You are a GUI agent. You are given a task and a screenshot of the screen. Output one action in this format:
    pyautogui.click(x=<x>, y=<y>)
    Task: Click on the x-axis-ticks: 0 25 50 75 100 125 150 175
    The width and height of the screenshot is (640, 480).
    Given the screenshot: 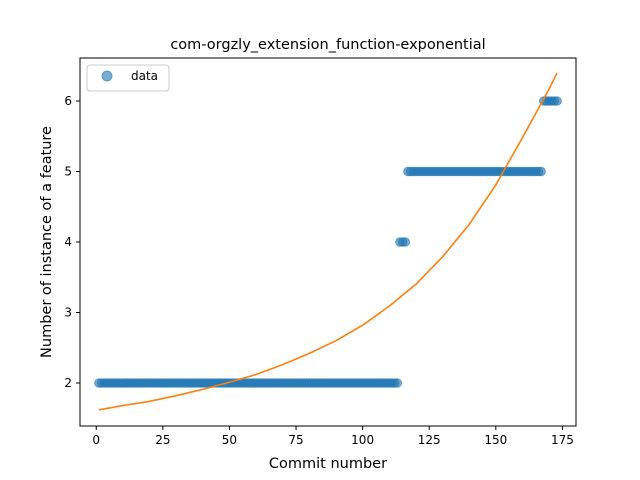 What is the action you would take?
    pyautogui.click(x=333, y=436)
    